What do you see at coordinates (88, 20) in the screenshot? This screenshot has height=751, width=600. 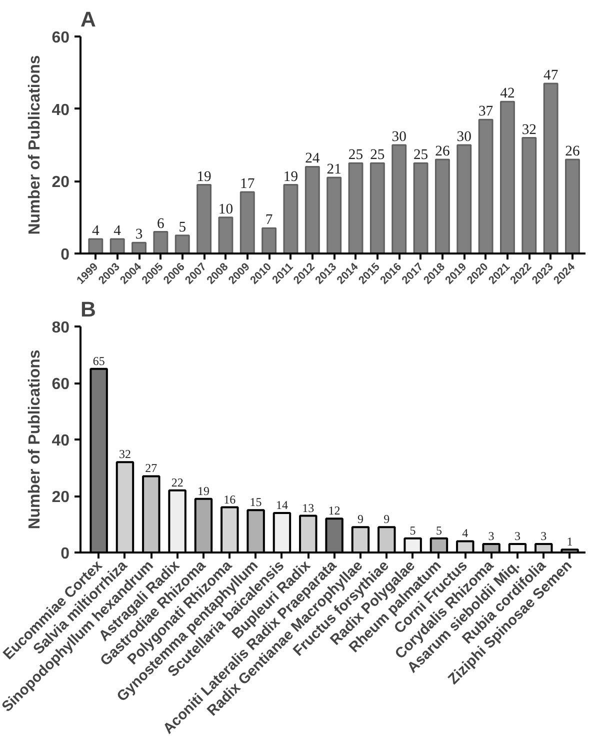 I see `chart-title: A` at bounding box center [88, 20].